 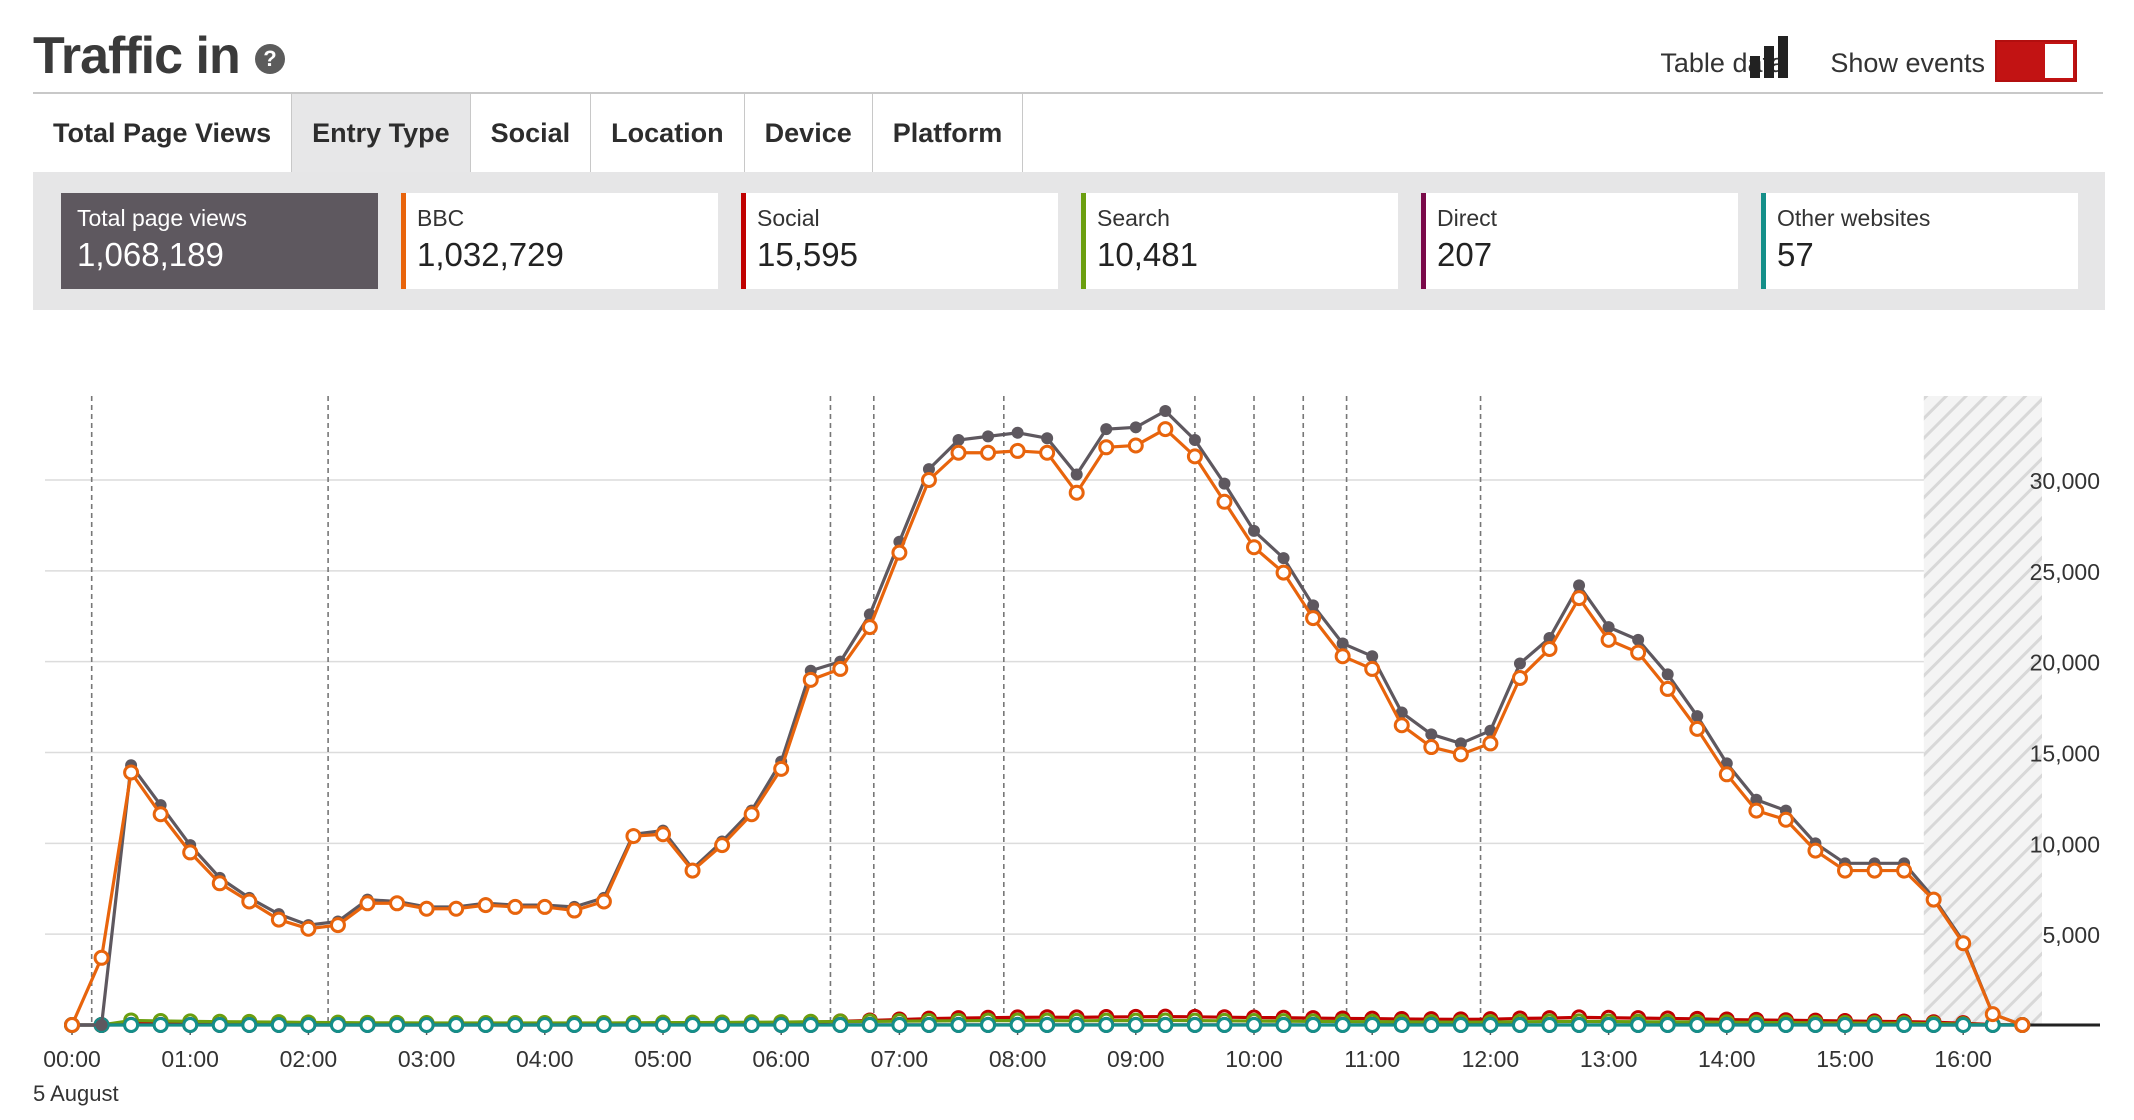 I want to click on summary-value: 207, so click(x=1465, y=254).